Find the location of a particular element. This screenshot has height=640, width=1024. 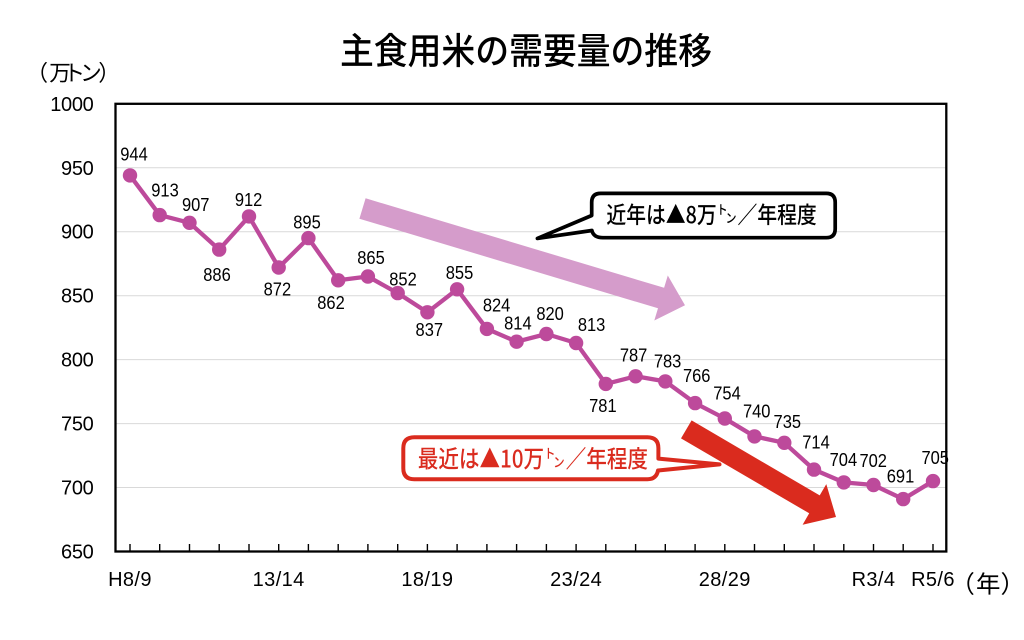

svg-text: 900 is located at coordinates (77, 233).